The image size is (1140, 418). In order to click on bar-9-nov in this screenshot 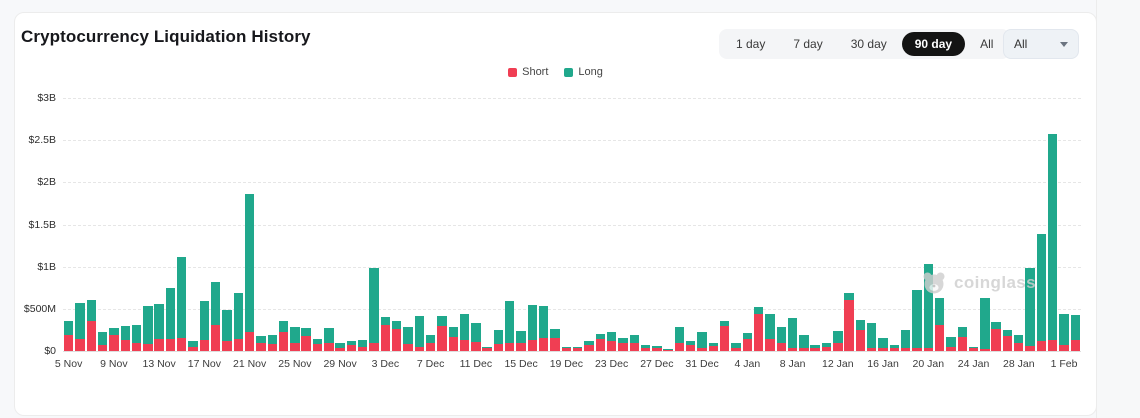, I will do `click(114, 339)`.